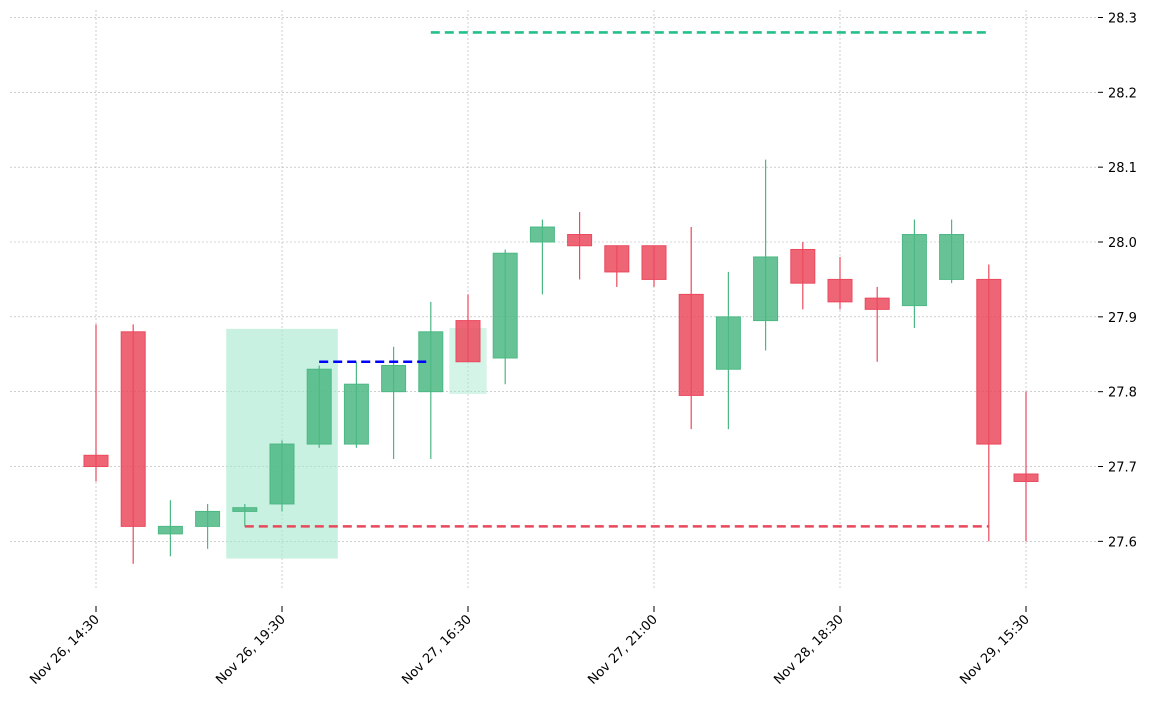  Describe the element at coordinates (809, 650) in the screenshot. I see `x-tick-label: Nov 28, 18:30` at that location.